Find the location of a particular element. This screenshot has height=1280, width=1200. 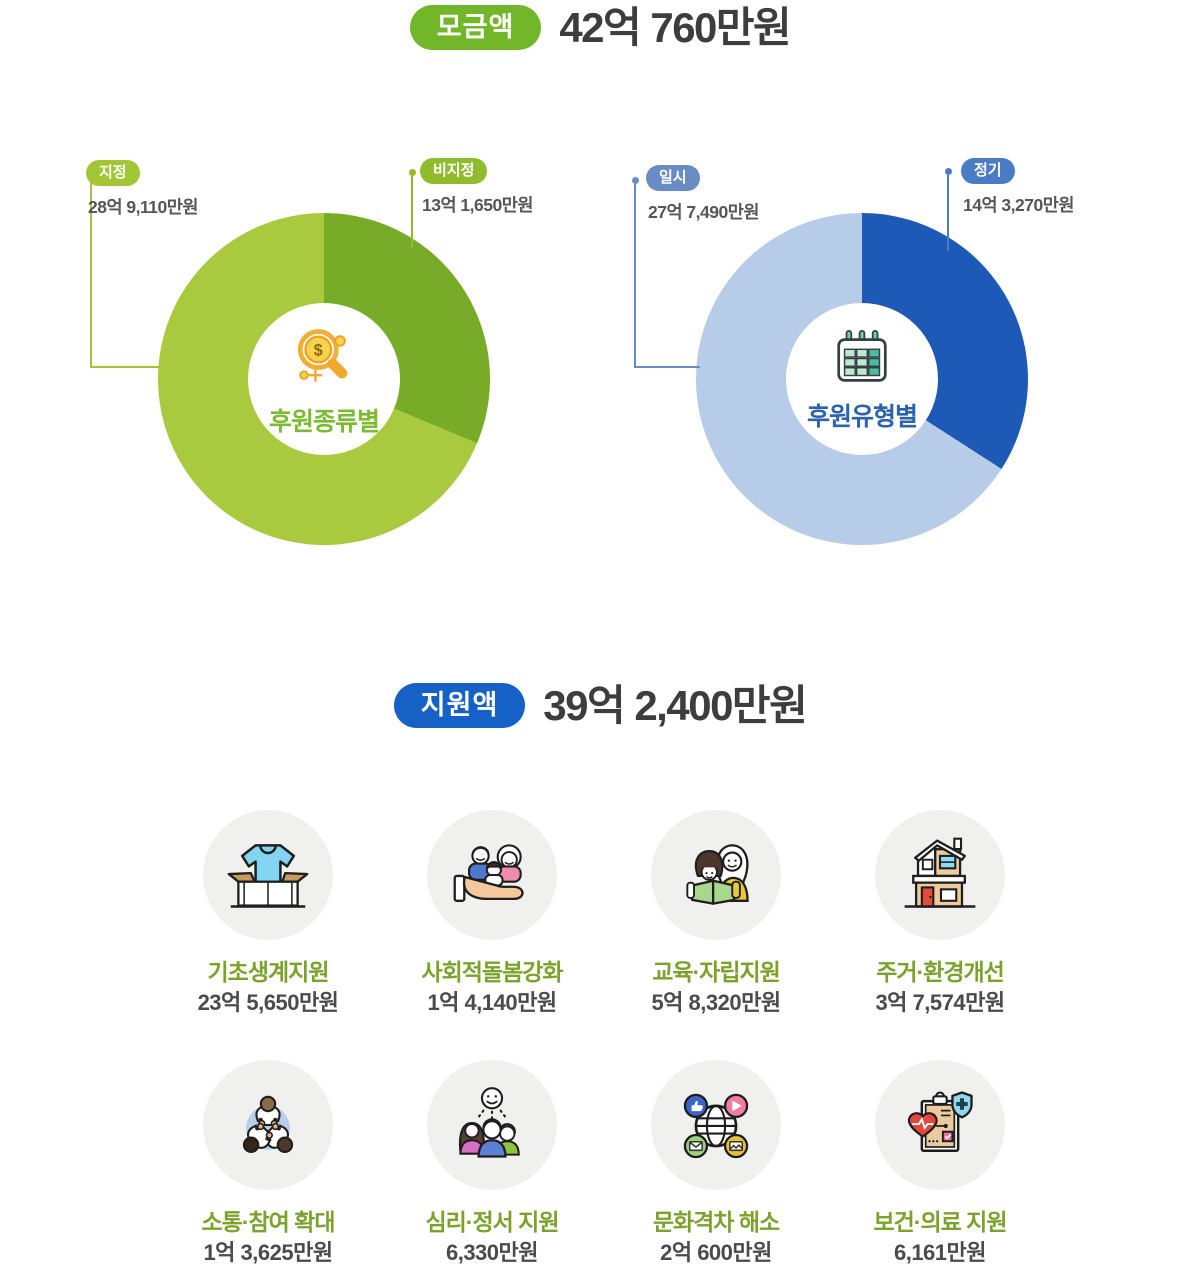

callout-ilsi: 일시 27억 7,490만원 is located at coordinates (702, 194).